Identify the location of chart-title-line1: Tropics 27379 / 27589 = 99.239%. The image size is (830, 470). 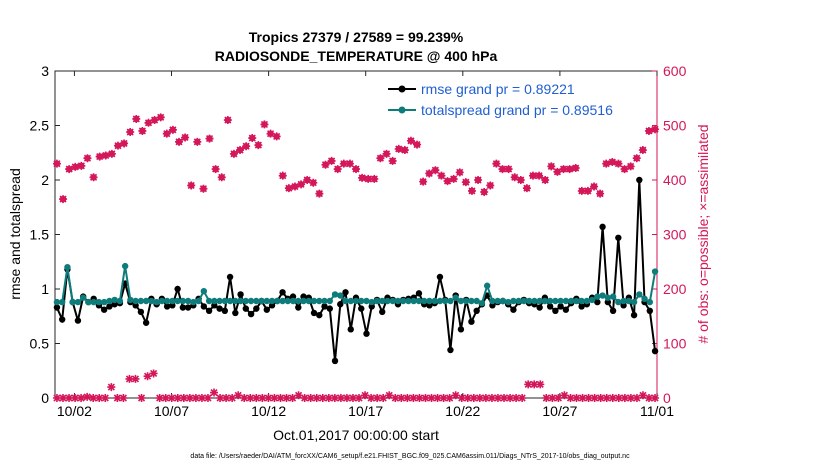
(356, 37).